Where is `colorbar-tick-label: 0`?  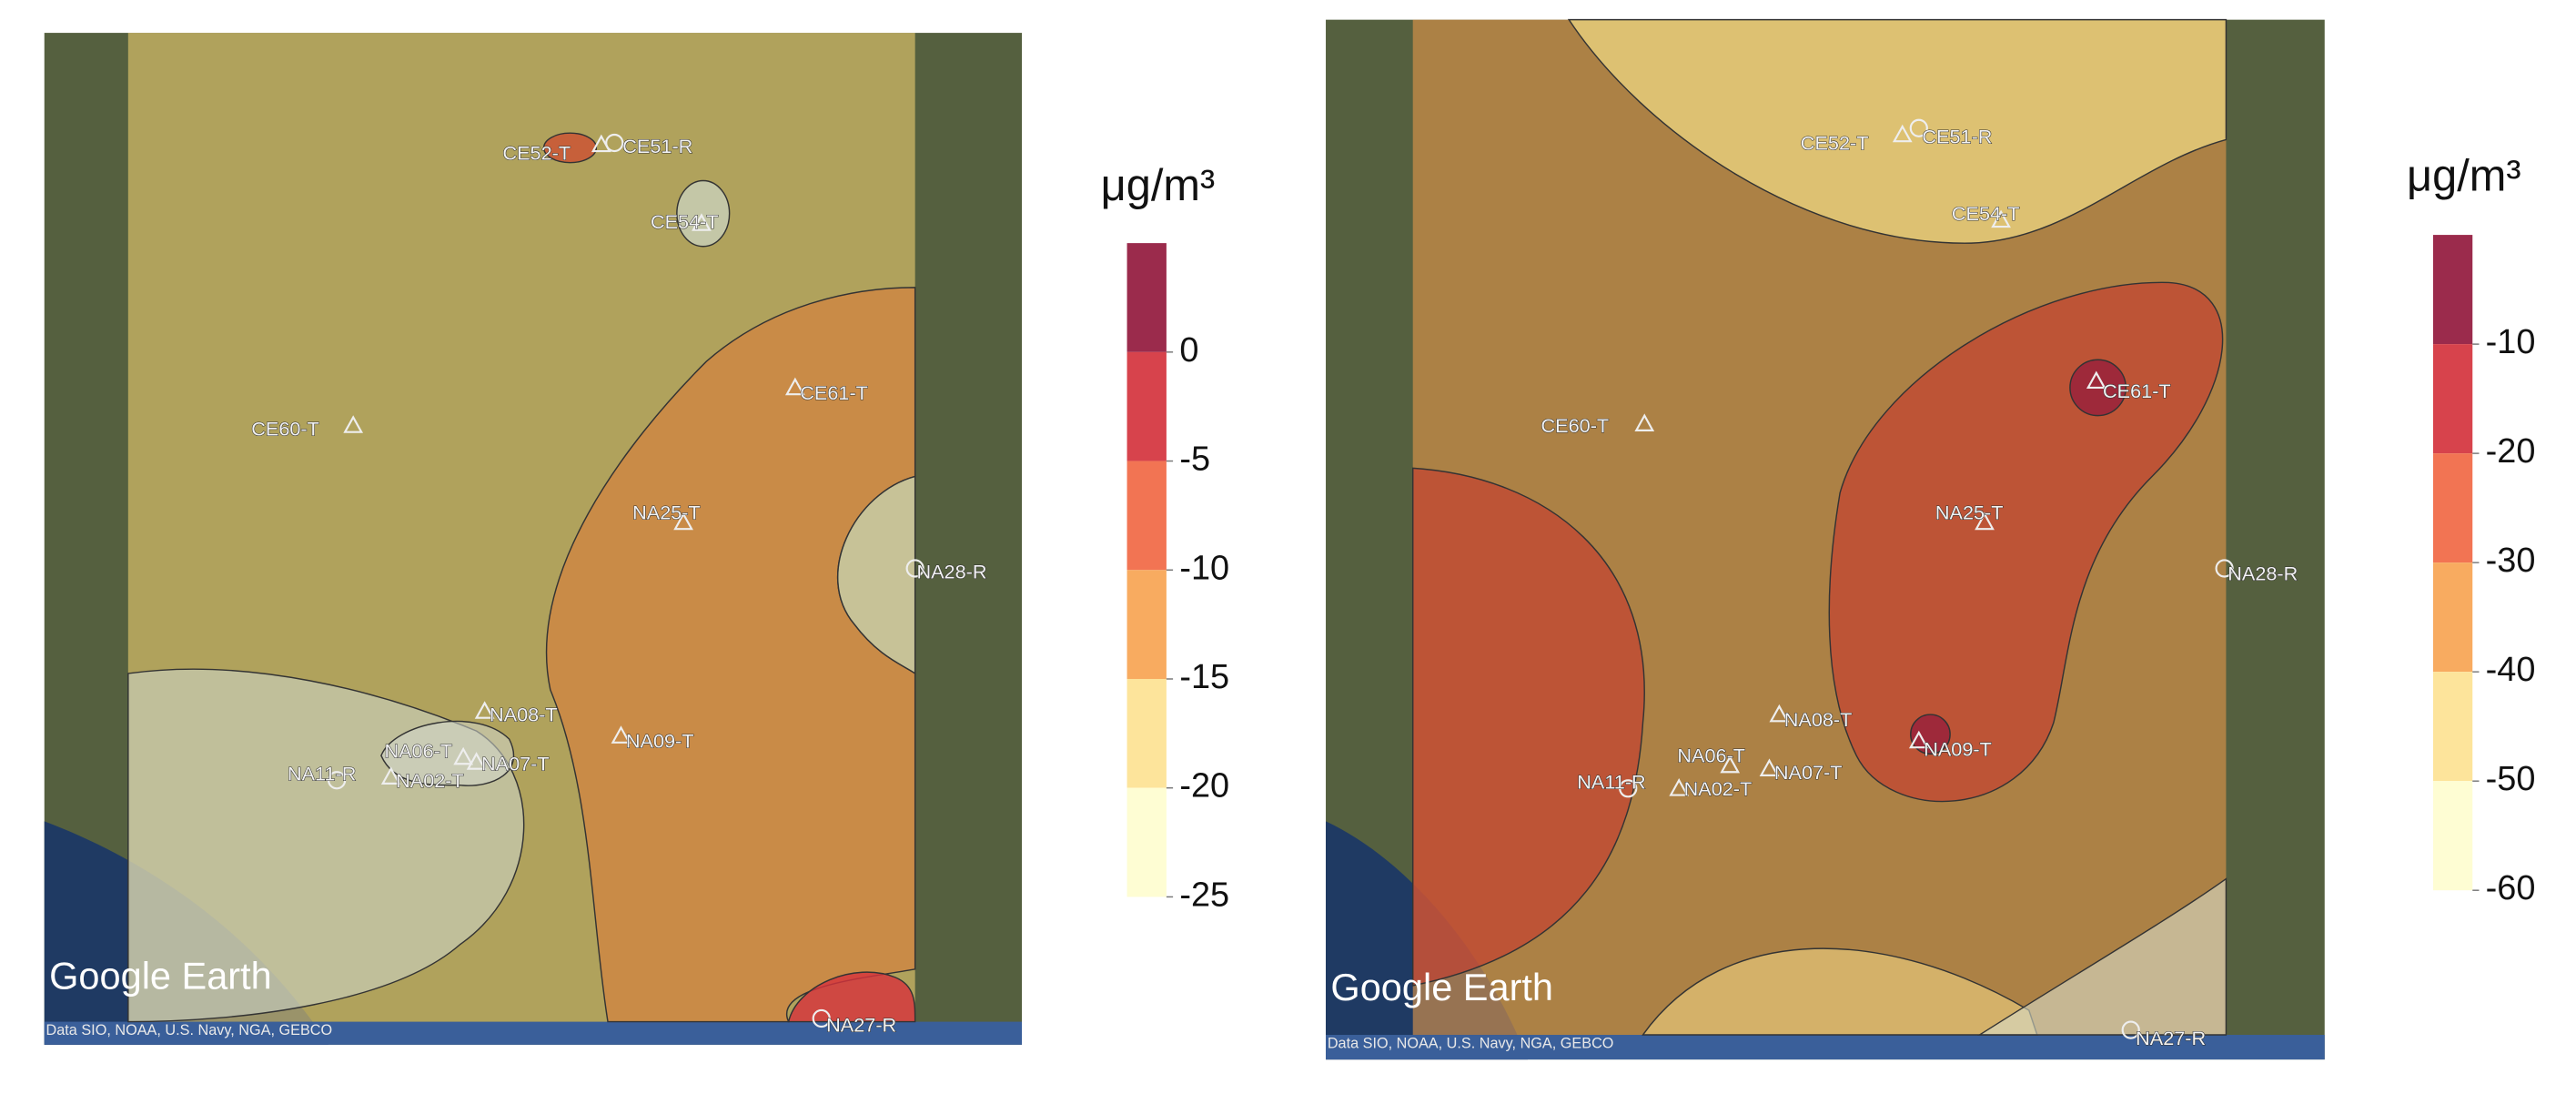 colorbar-tick-label: 0 is located at coordinates (1188, 350).